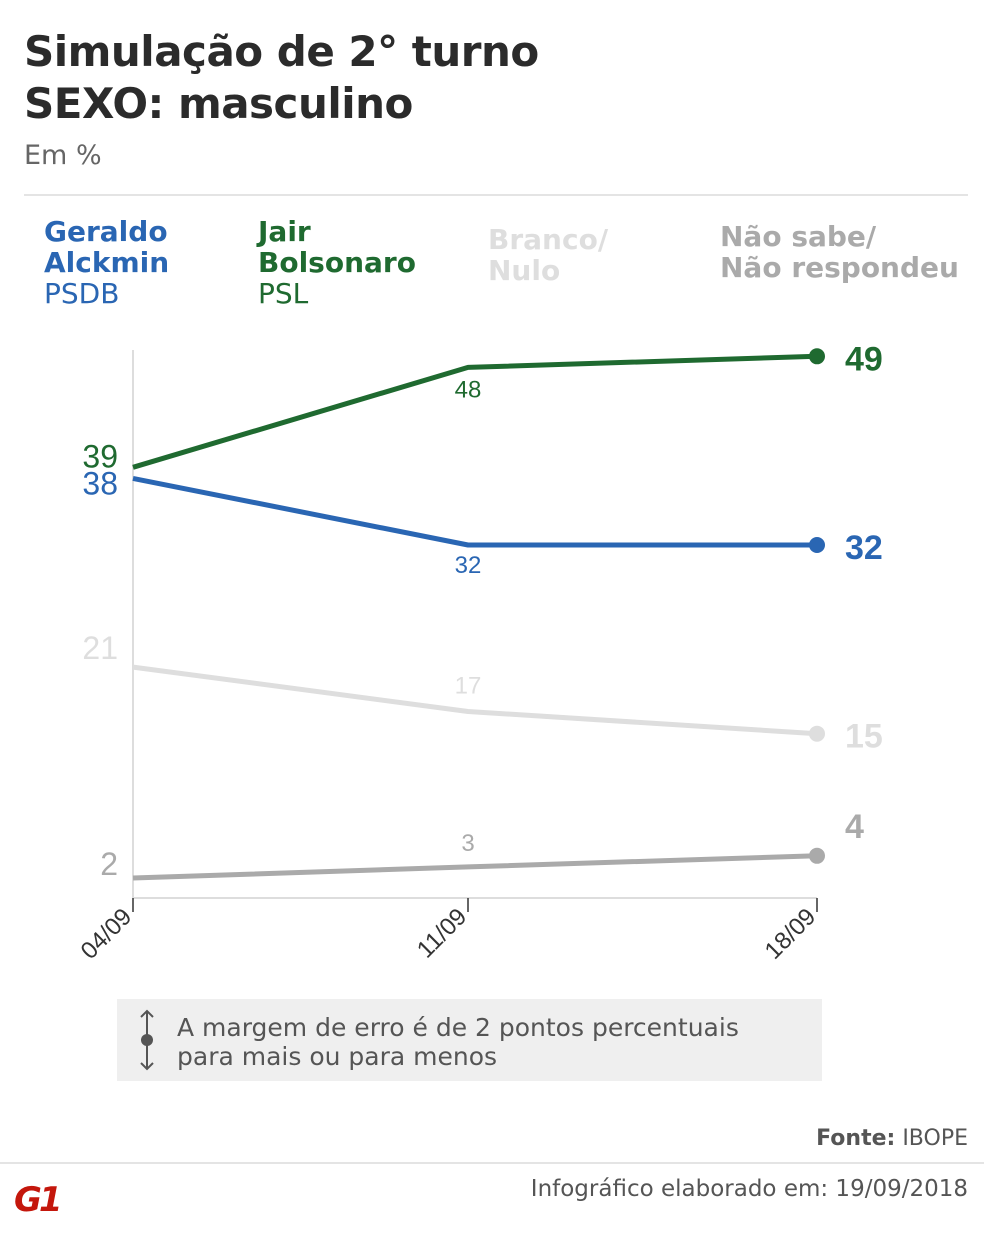 Image resolution: width=984 pixels, height=1240 pixels. Describe the element at coordinates (337, 262) in the screenshot. I see `legend-bolsonaro: Jair Bolsonaro PSL` at that location.